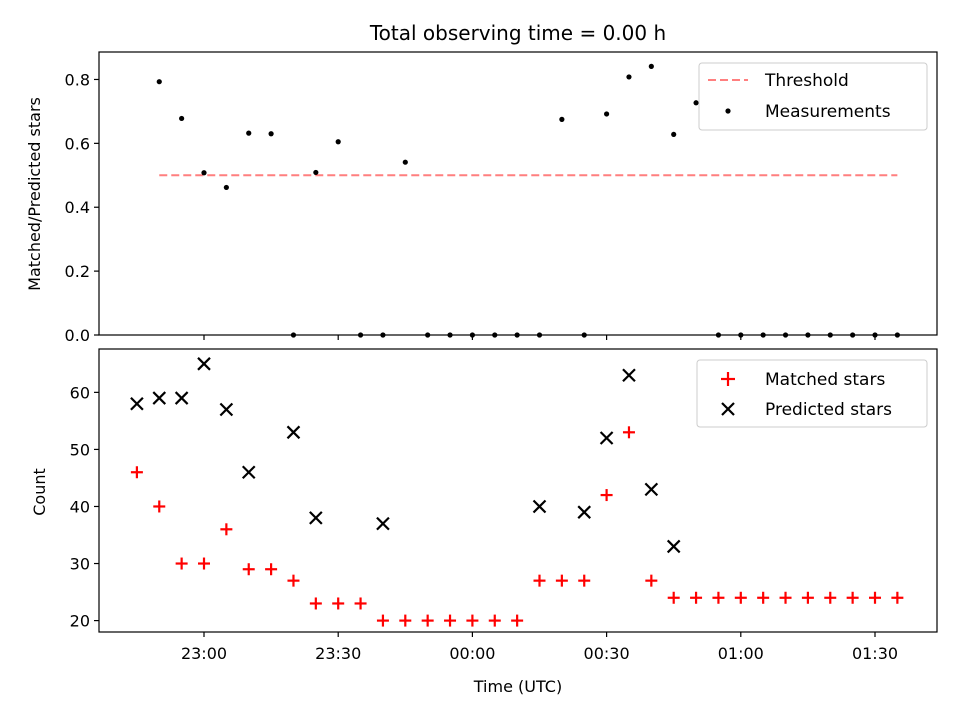  I want to click on bottom-legend-box, so click(812, 393).